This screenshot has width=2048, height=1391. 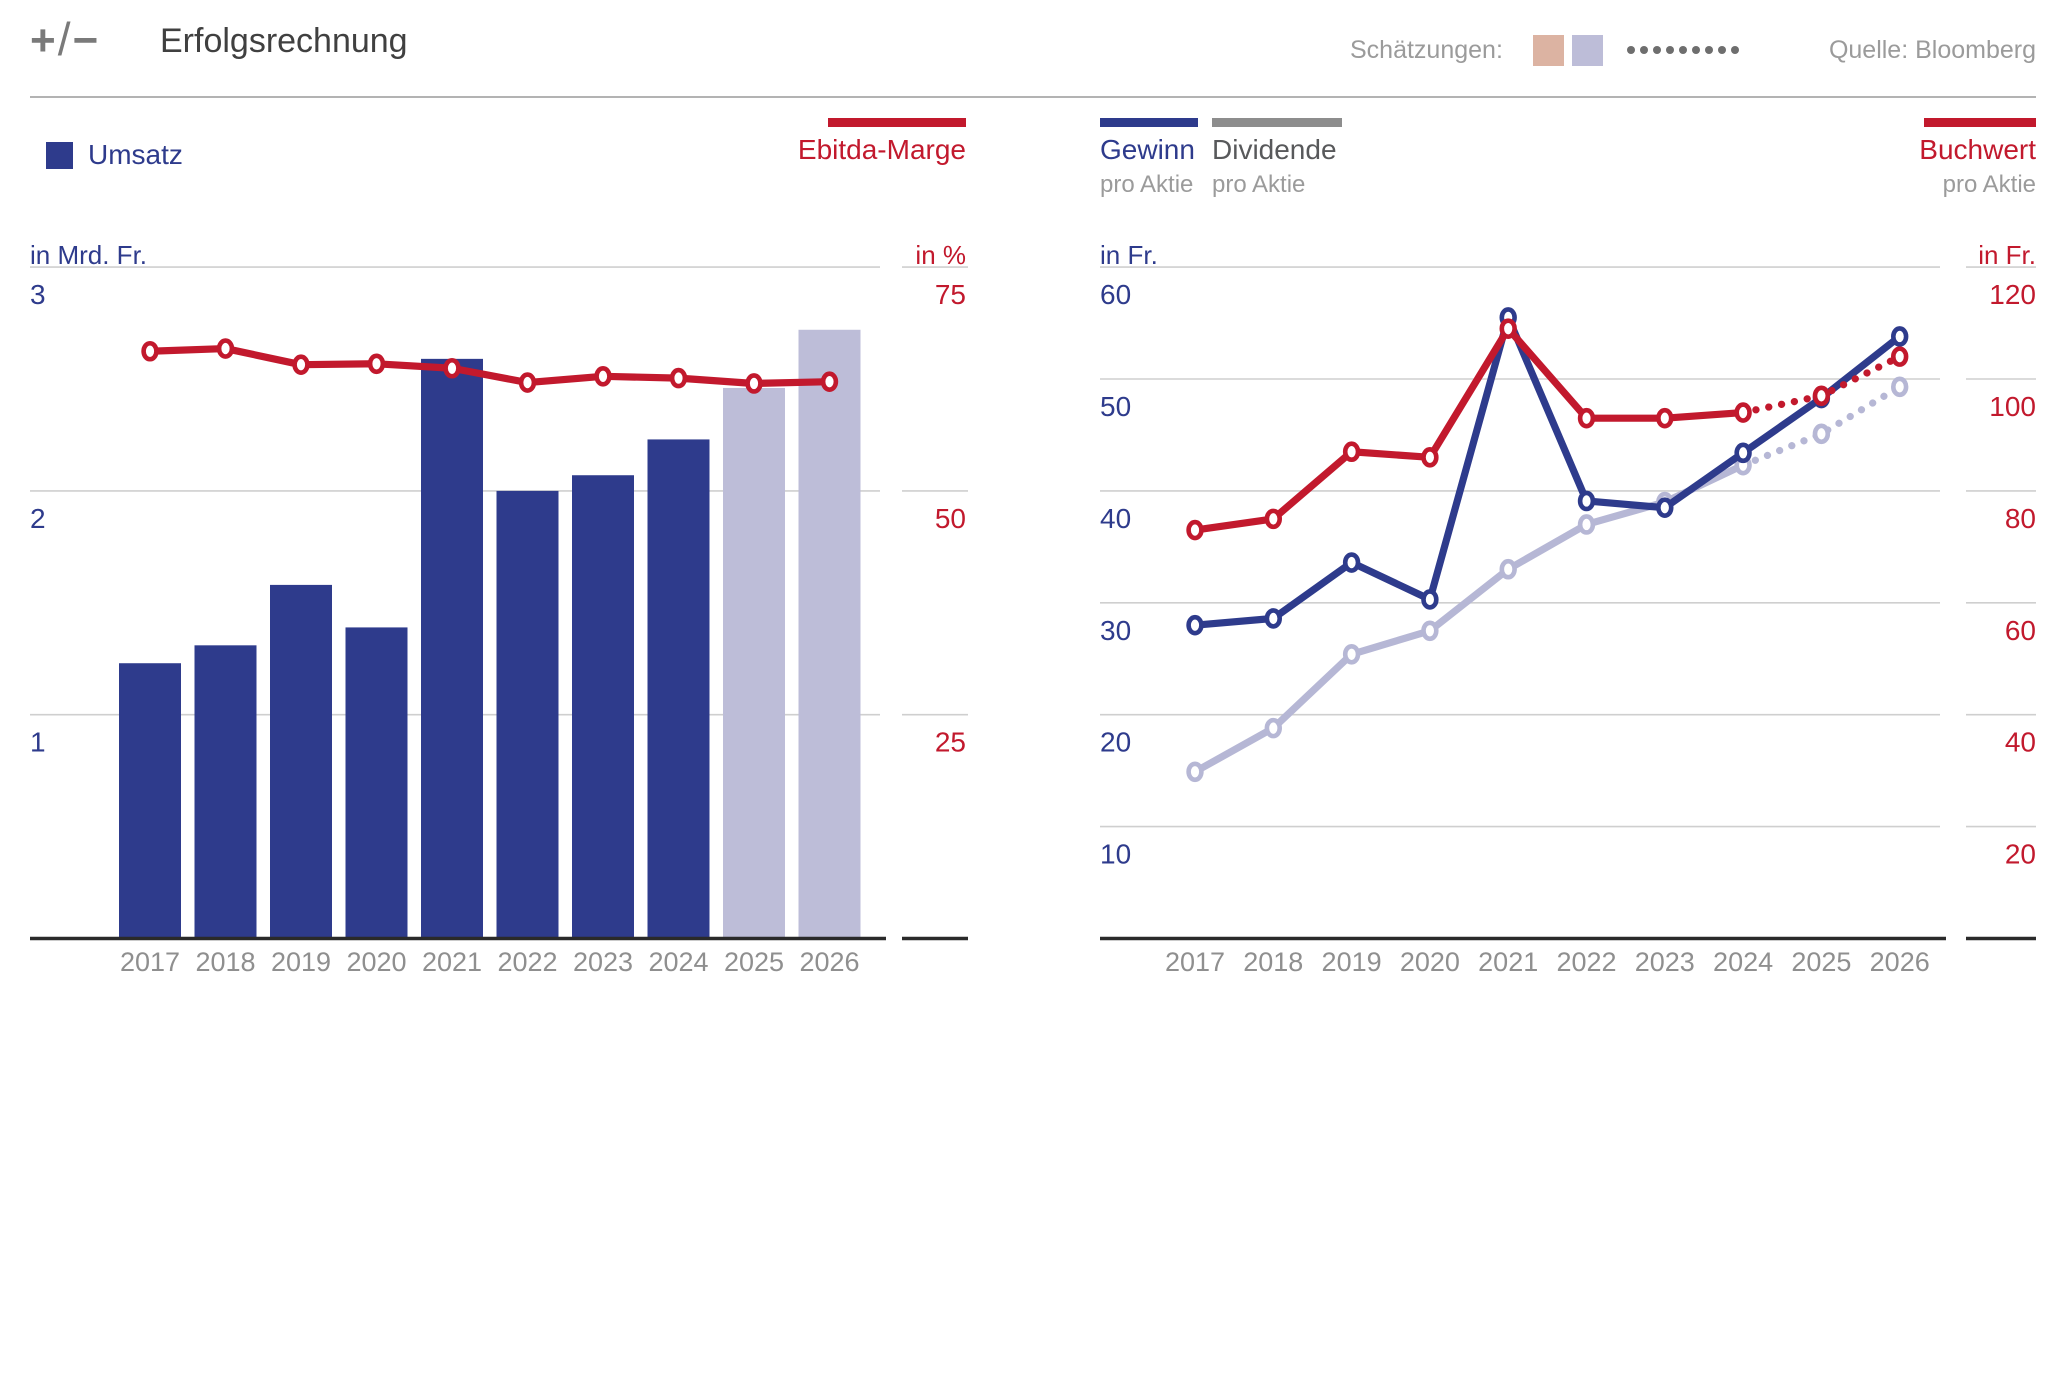 I want to click on ebitda-marge-marker-2024, so click(x=678, y=378).